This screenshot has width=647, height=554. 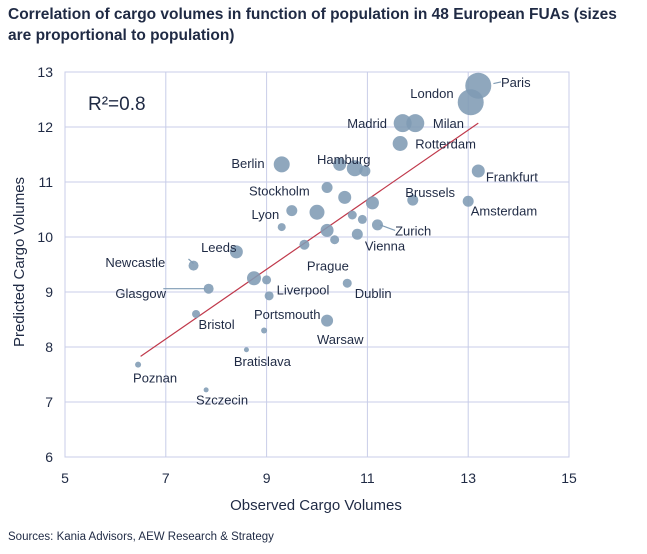 What do you see at coordinates (373, 293) in the screenshot?
I see `point-label-18: Dublin` at bounding box center [373, 293].